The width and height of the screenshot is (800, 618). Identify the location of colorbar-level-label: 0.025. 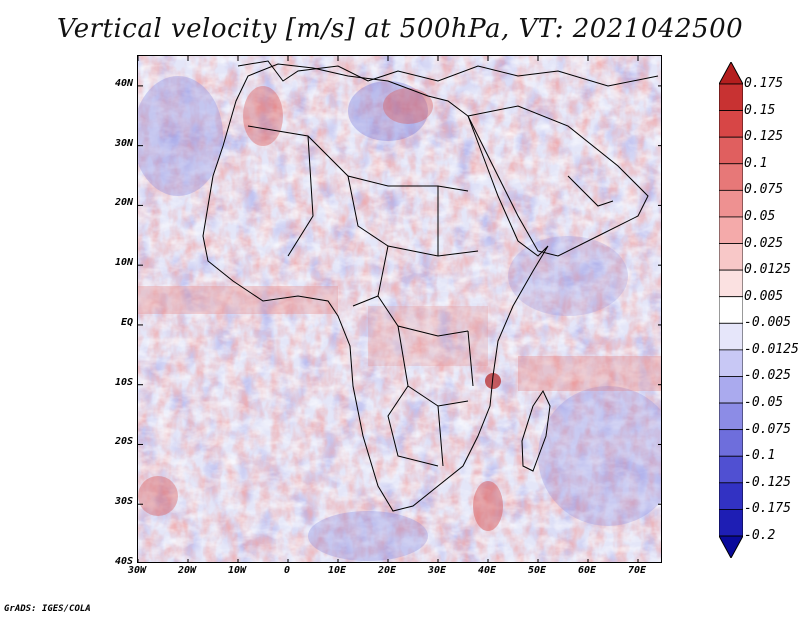
(764, 243).